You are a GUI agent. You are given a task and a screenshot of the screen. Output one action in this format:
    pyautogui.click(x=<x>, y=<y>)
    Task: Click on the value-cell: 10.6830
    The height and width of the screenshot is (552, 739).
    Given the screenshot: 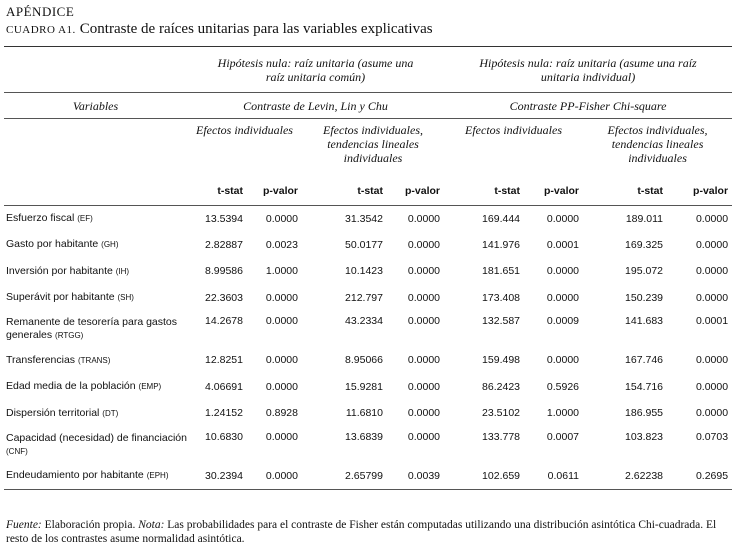 What is the action you would take?
    pyautogui.click(x=224, y=436)
    